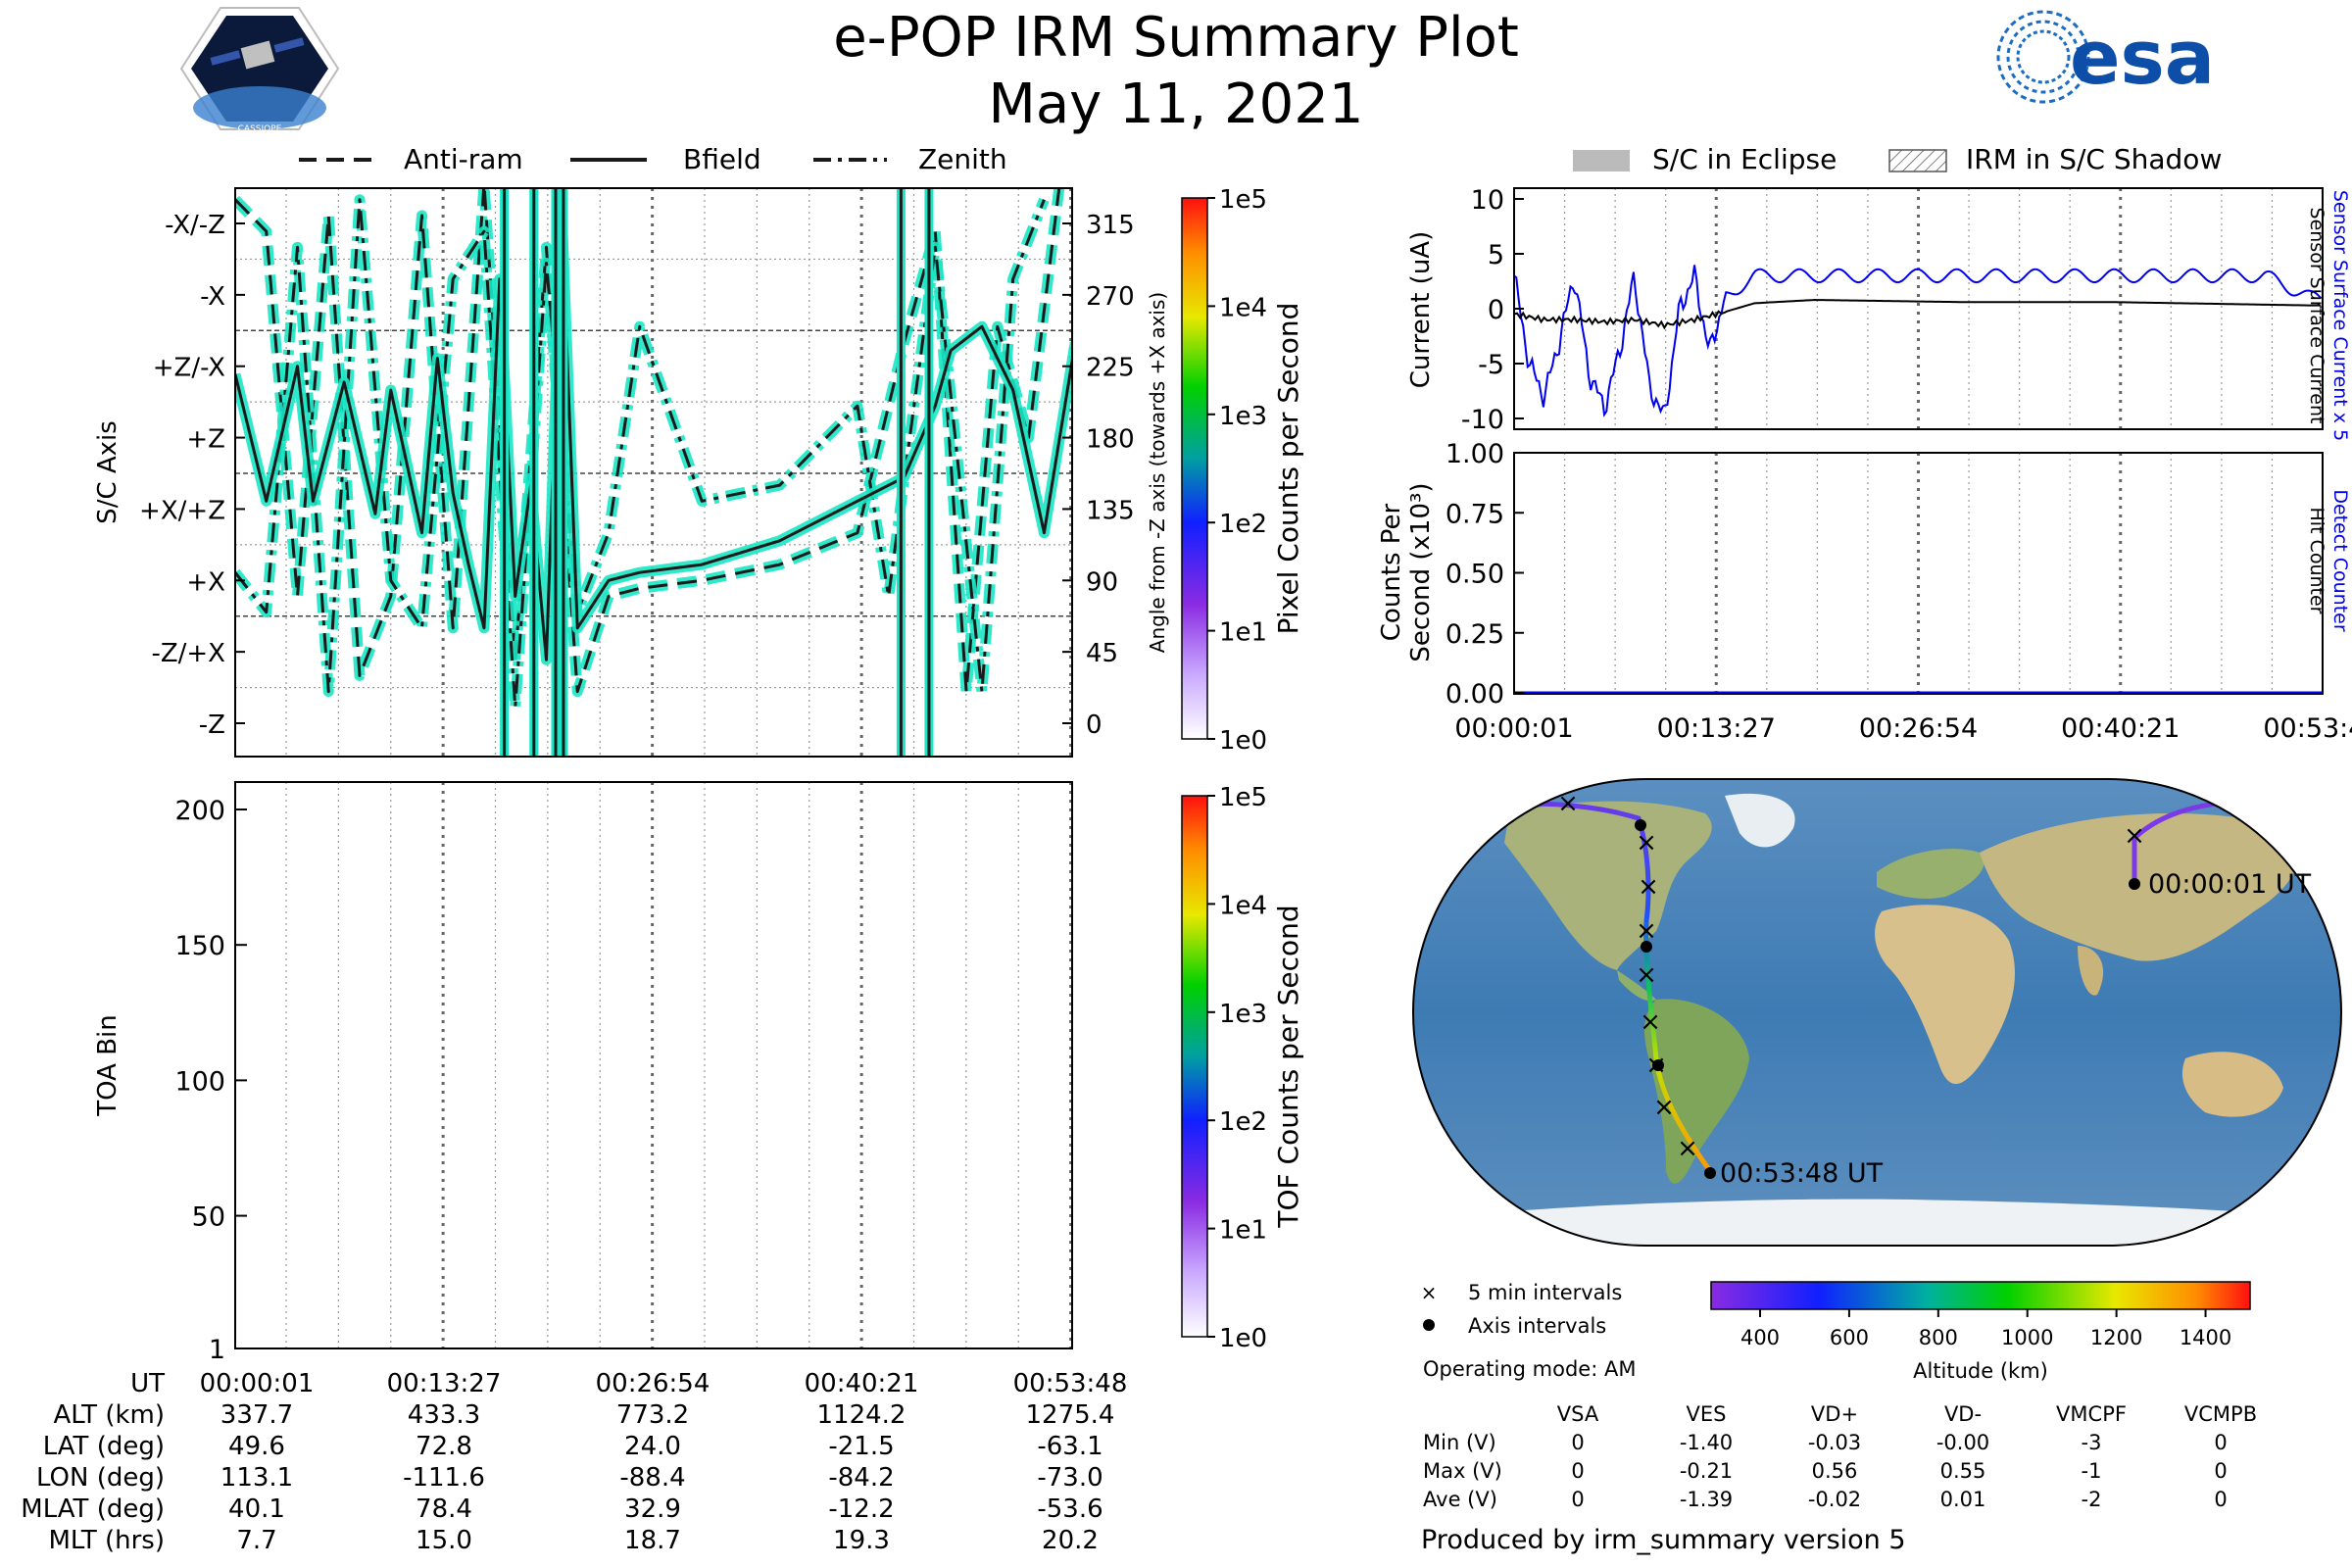 Image resolution: width=2352 pixels, height=1568 pixels. What do you see at coordinates (1917, 314) in the screenshot?
I see `current-series-surface` at bounding box center [1917, 314].